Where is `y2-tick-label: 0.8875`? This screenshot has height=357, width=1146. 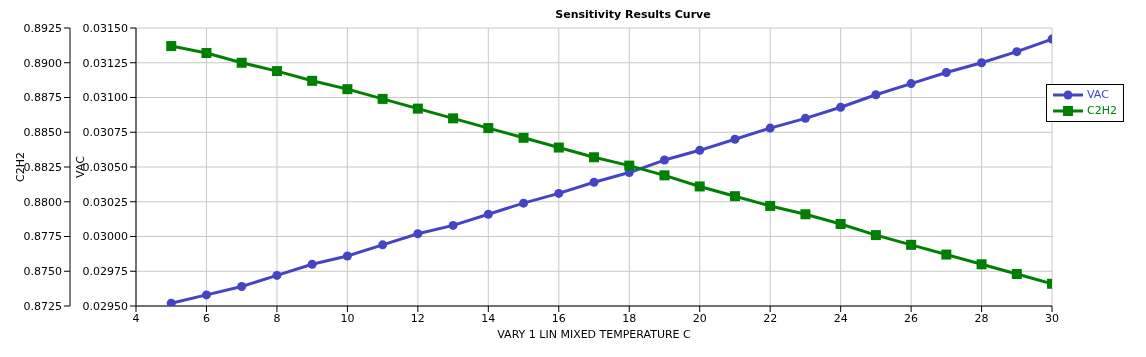 y2-tick-label: 0.8875 is located at coordinates (42, 98).